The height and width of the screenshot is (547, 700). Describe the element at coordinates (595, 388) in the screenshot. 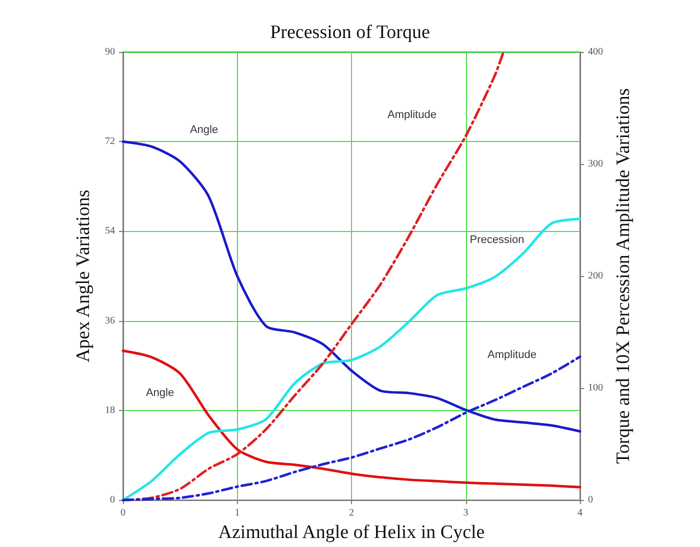

I see `y2-tick-label: 100` at that location.